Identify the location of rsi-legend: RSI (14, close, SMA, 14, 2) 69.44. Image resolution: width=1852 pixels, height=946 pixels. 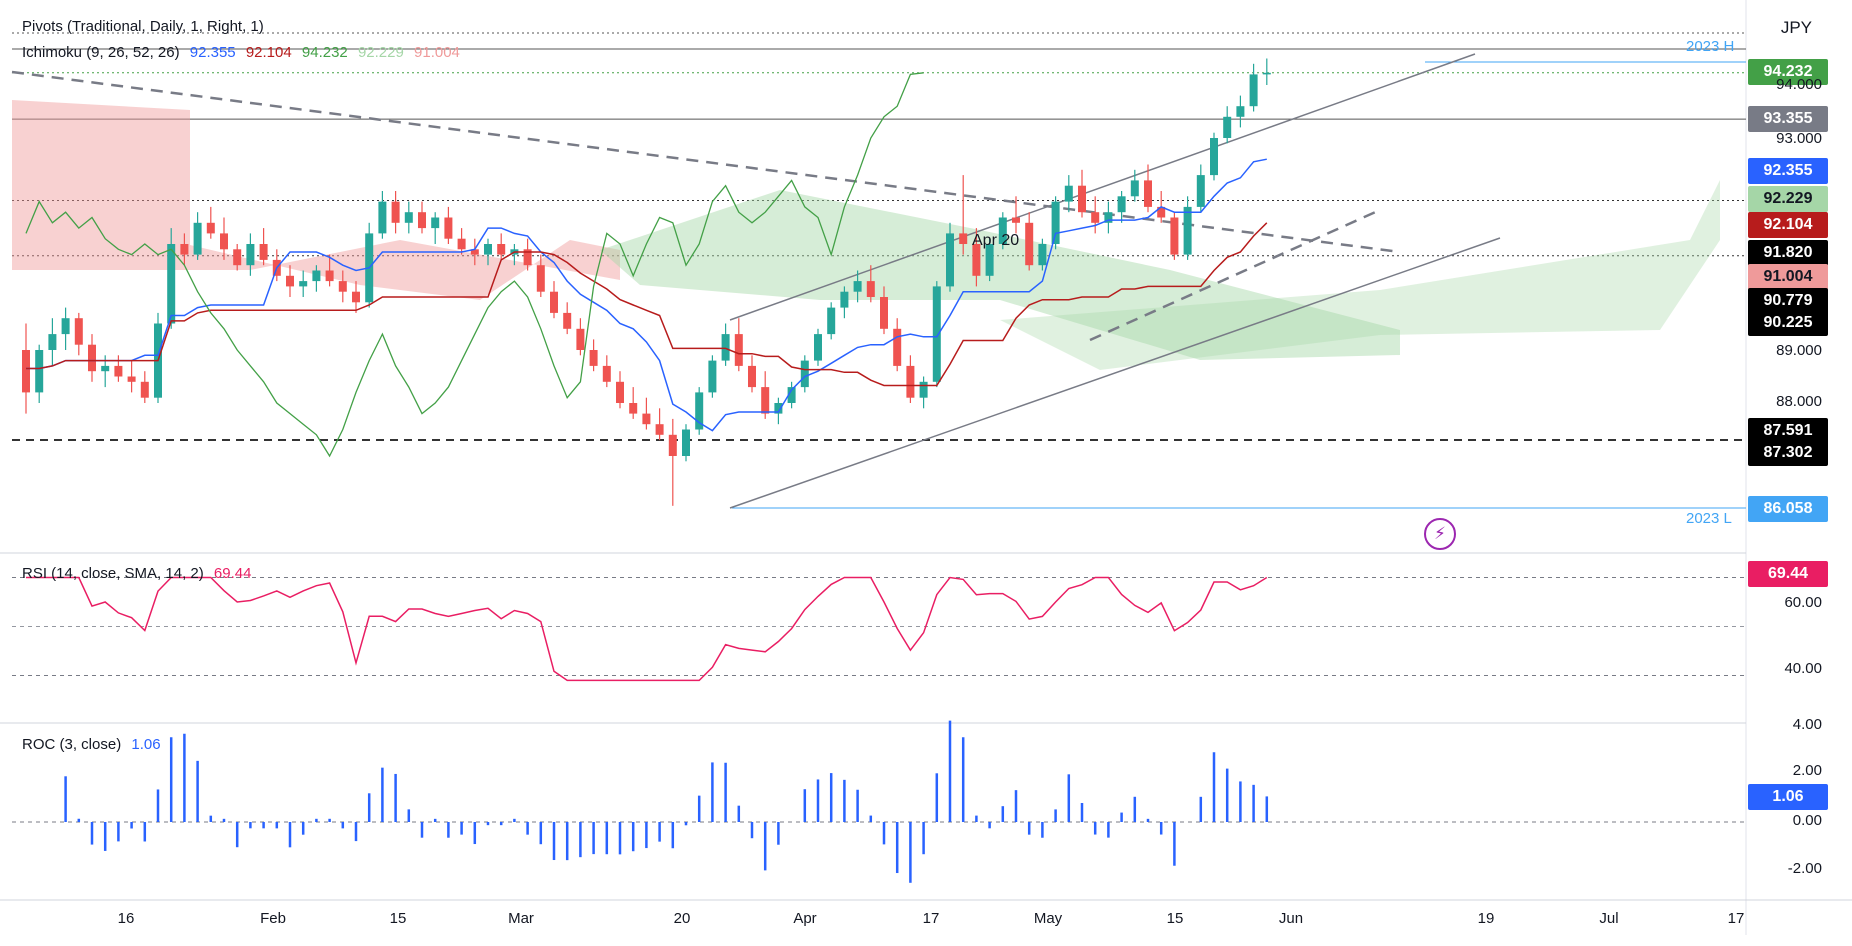
(139, 573).